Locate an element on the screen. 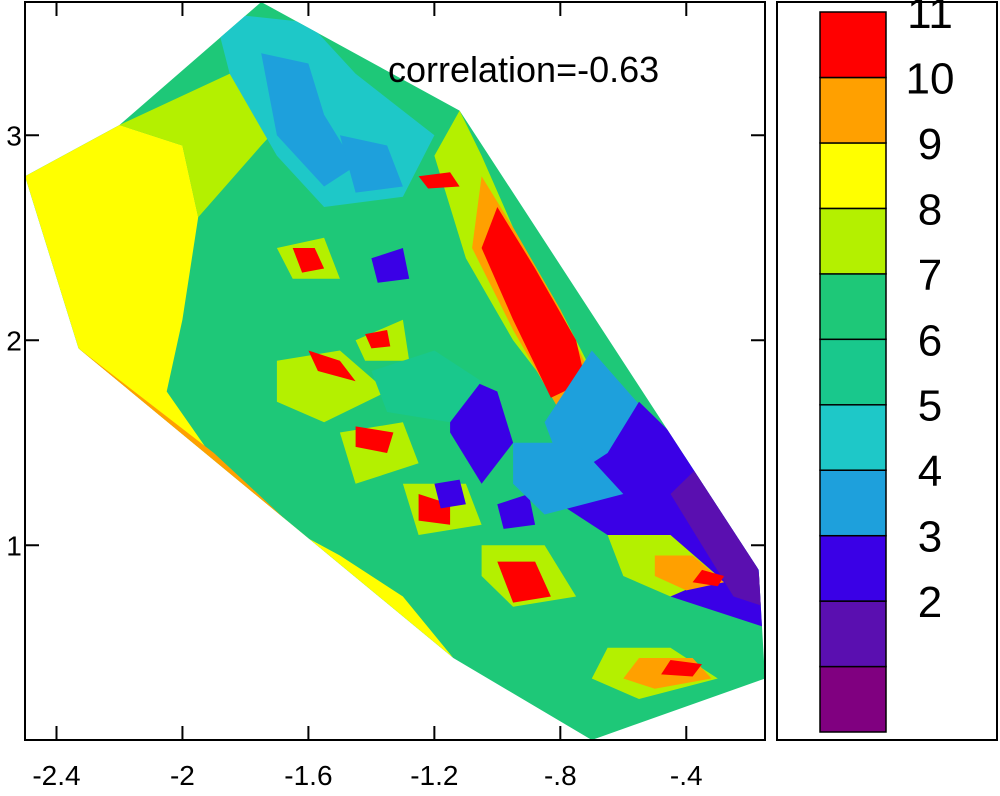  colorbar: 2 3 4 5 6 7 8 9 10 11 is located at coordinates (887, 366).